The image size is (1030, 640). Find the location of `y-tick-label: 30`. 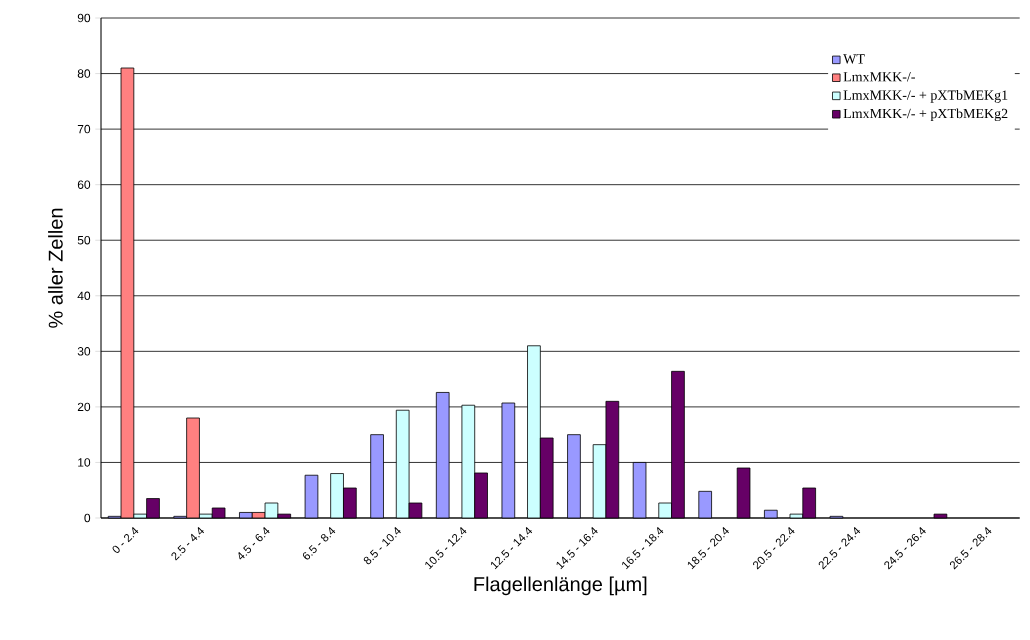

y-tick-label: 30 is located at coordinates (84, 351).